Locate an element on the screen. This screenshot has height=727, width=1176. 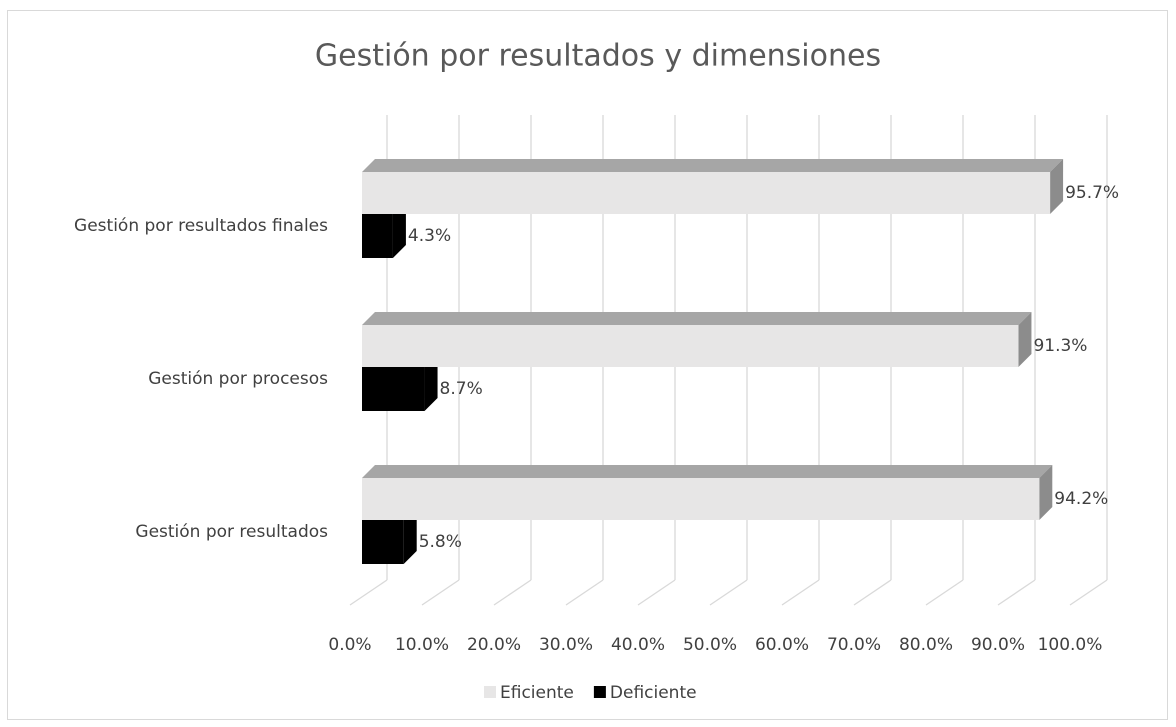
y-tick-label: Gestión por procesos is located at coordinates (238, 379).